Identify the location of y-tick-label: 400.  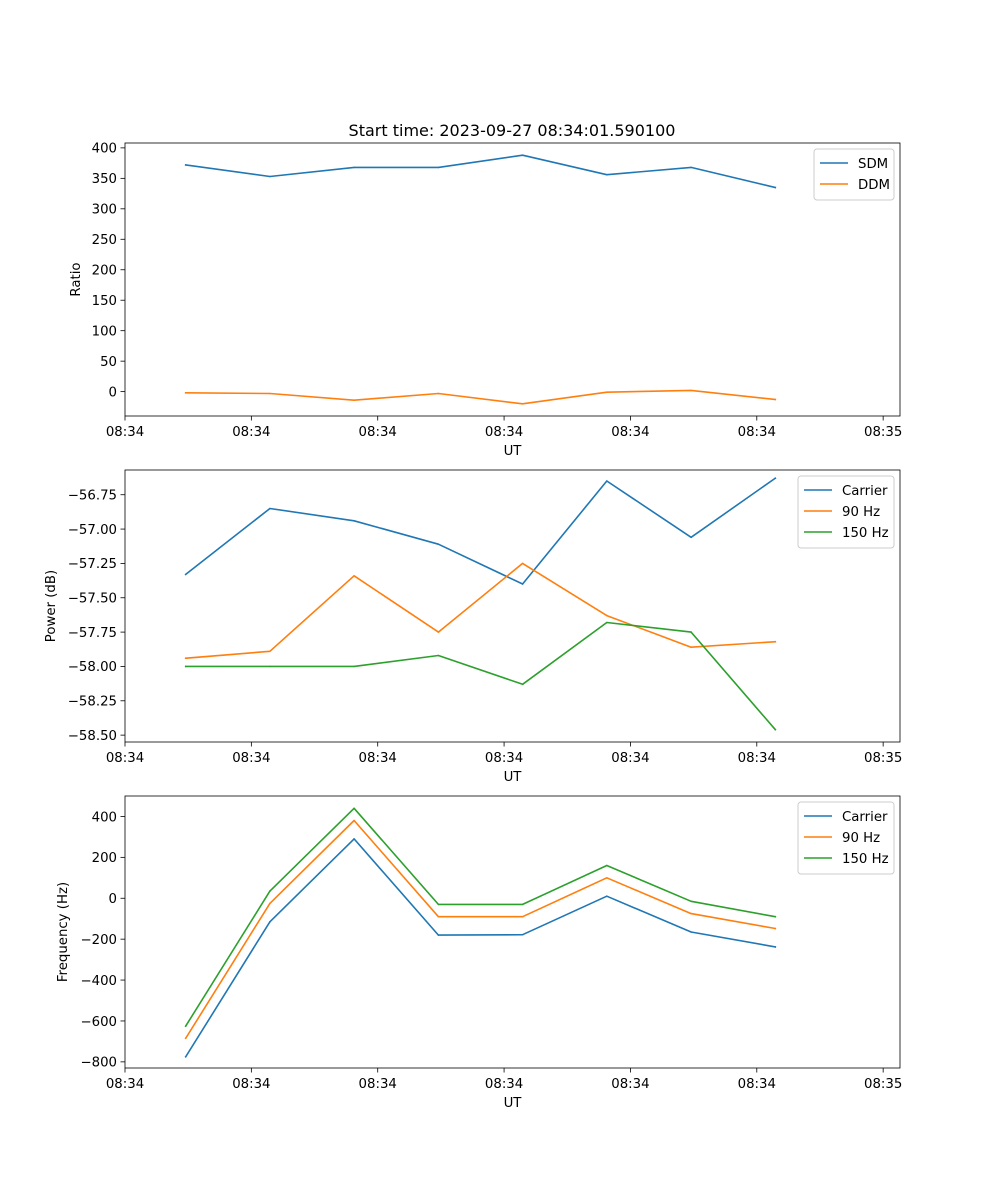
(104, 149).